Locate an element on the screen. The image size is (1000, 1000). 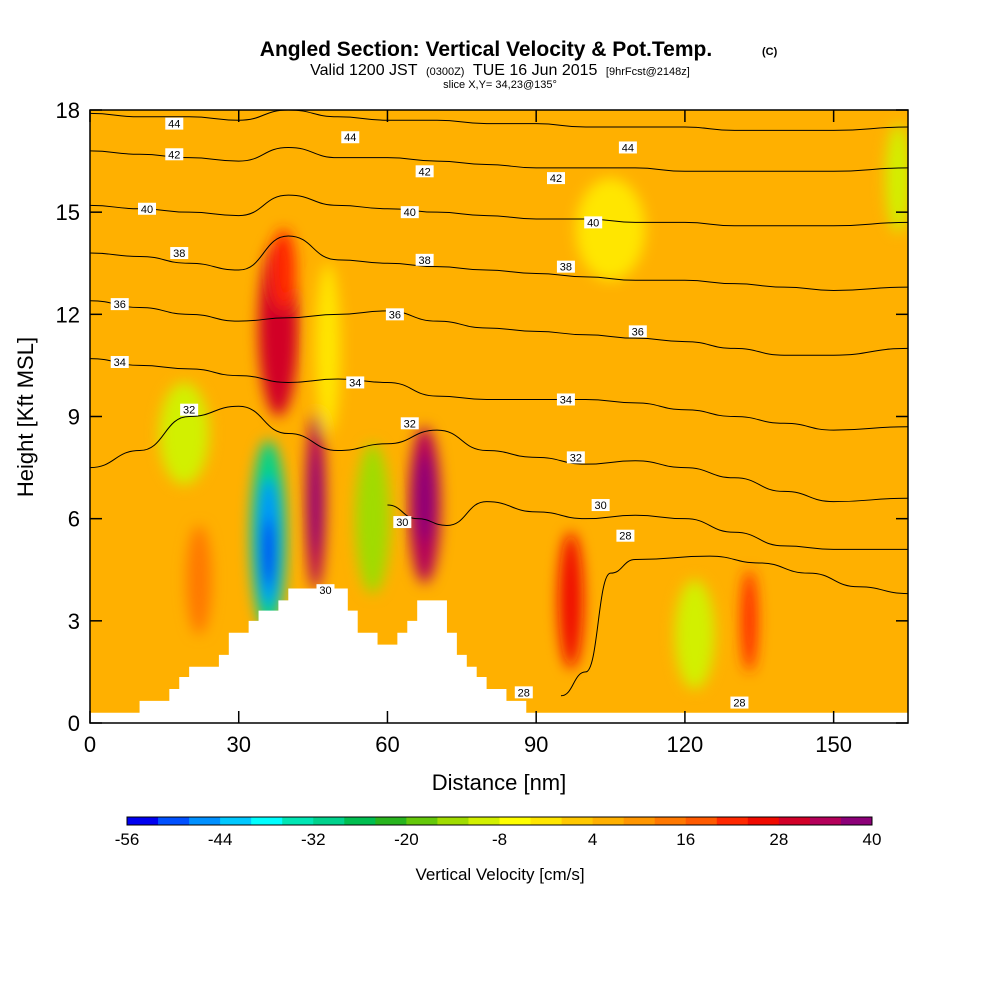
colorbar-tick-label: 4 is located at coordinates (592, 839).